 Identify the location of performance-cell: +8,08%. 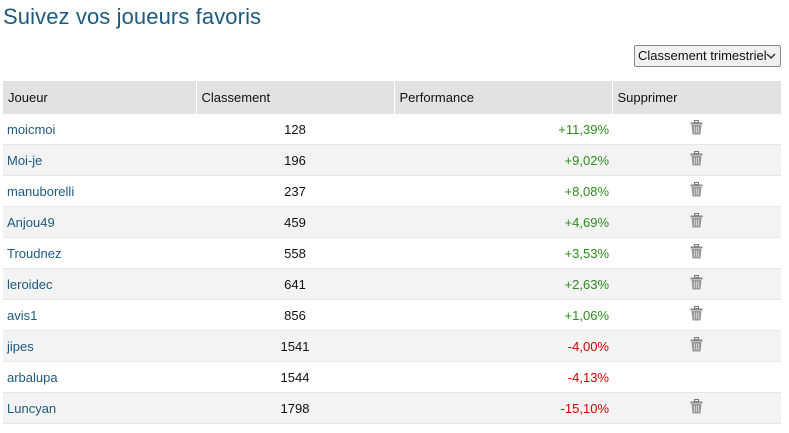
(503, 191).